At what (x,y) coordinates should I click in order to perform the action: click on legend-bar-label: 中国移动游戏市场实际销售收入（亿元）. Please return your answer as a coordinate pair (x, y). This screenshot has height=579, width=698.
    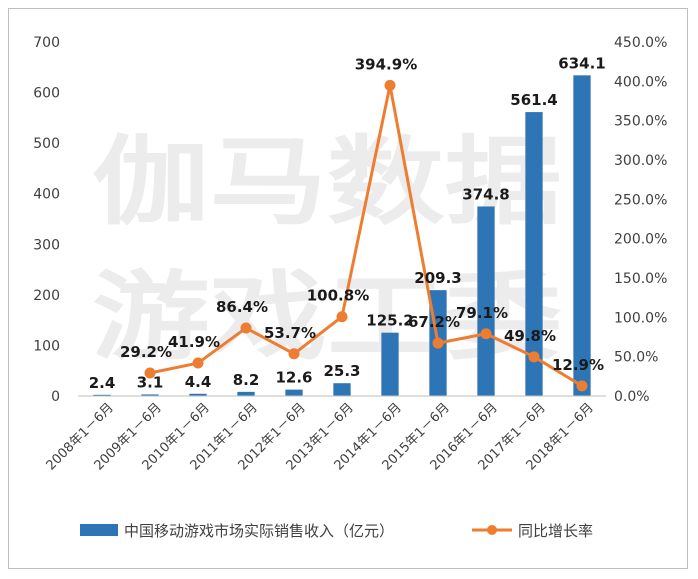
    Looking at the image, I should click on (259, 531).